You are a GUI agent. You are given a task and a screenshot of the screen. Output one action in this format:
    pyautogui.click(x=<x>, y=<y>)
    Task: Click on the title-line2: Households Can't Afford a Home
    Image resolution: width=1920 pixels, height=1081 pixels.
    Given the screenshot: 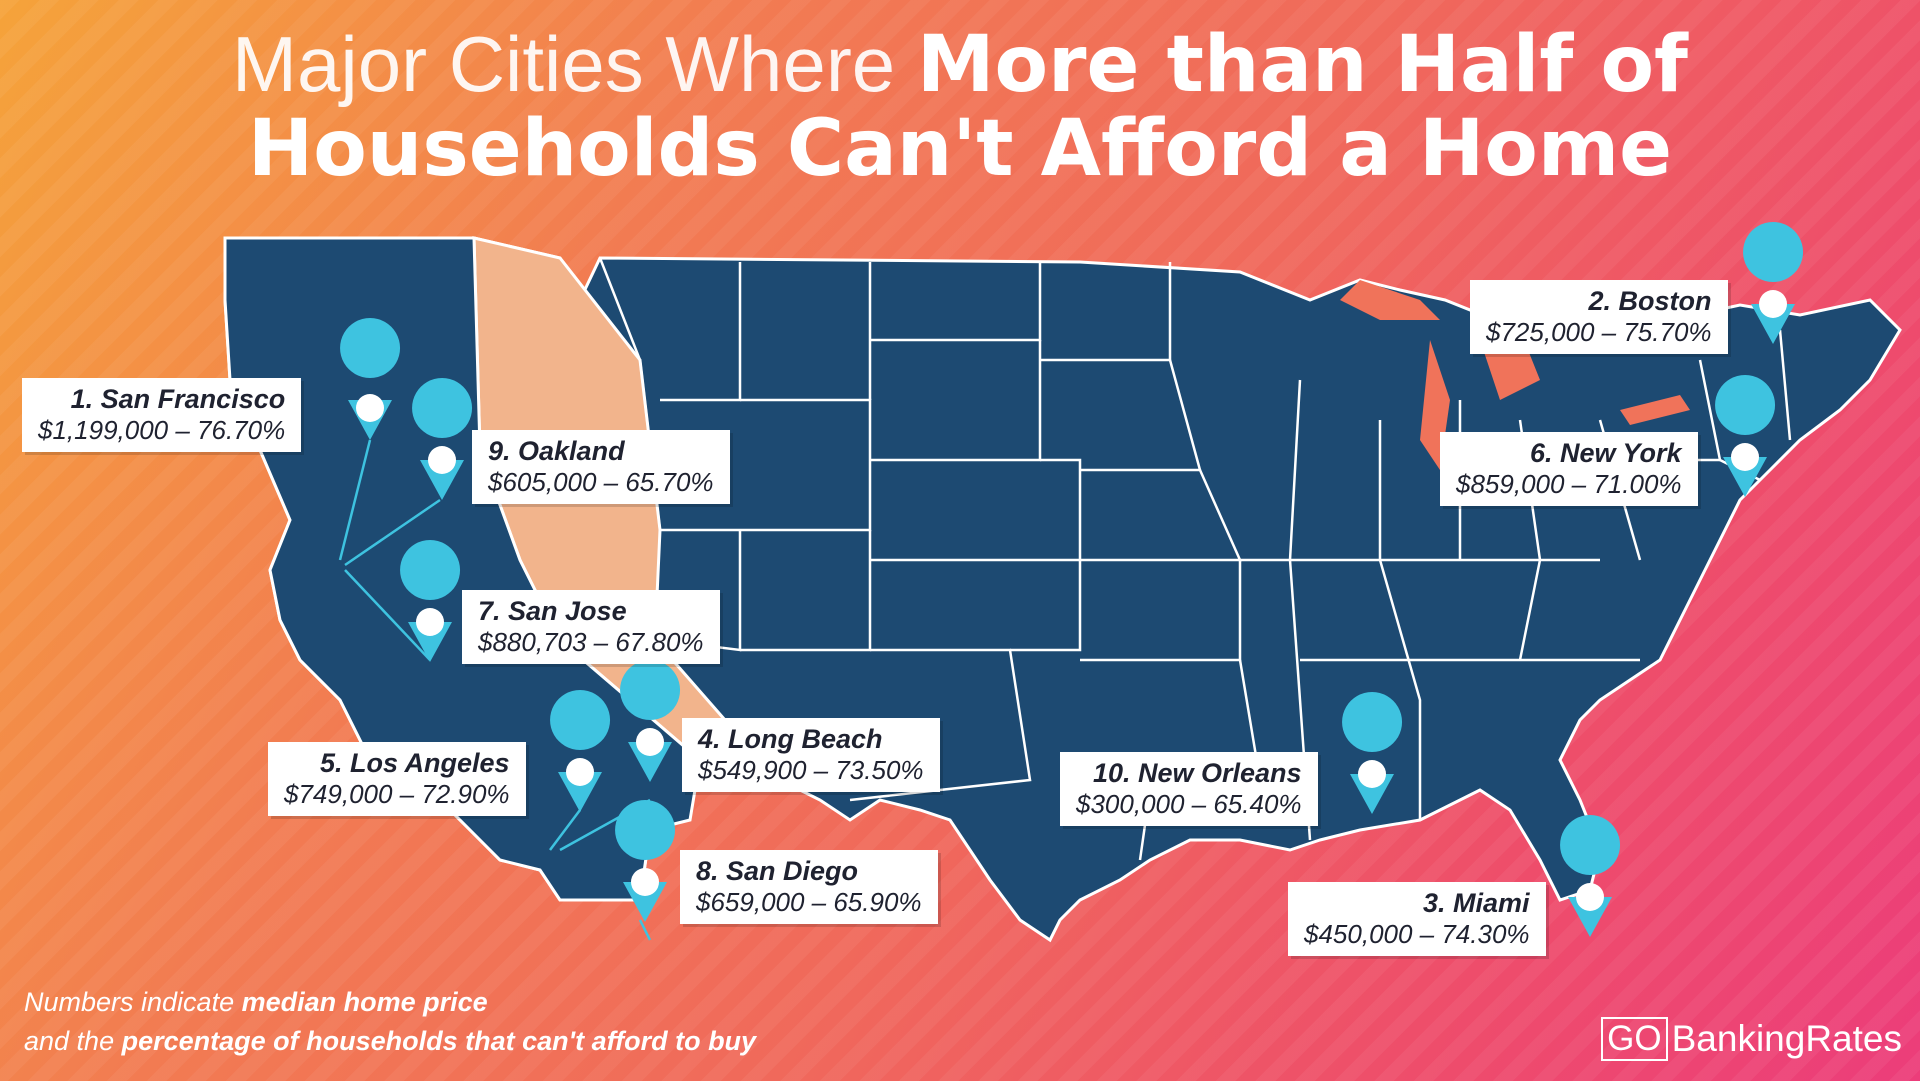 What is the action you would take?
    pyautogui.click(x=960, y=149)
    